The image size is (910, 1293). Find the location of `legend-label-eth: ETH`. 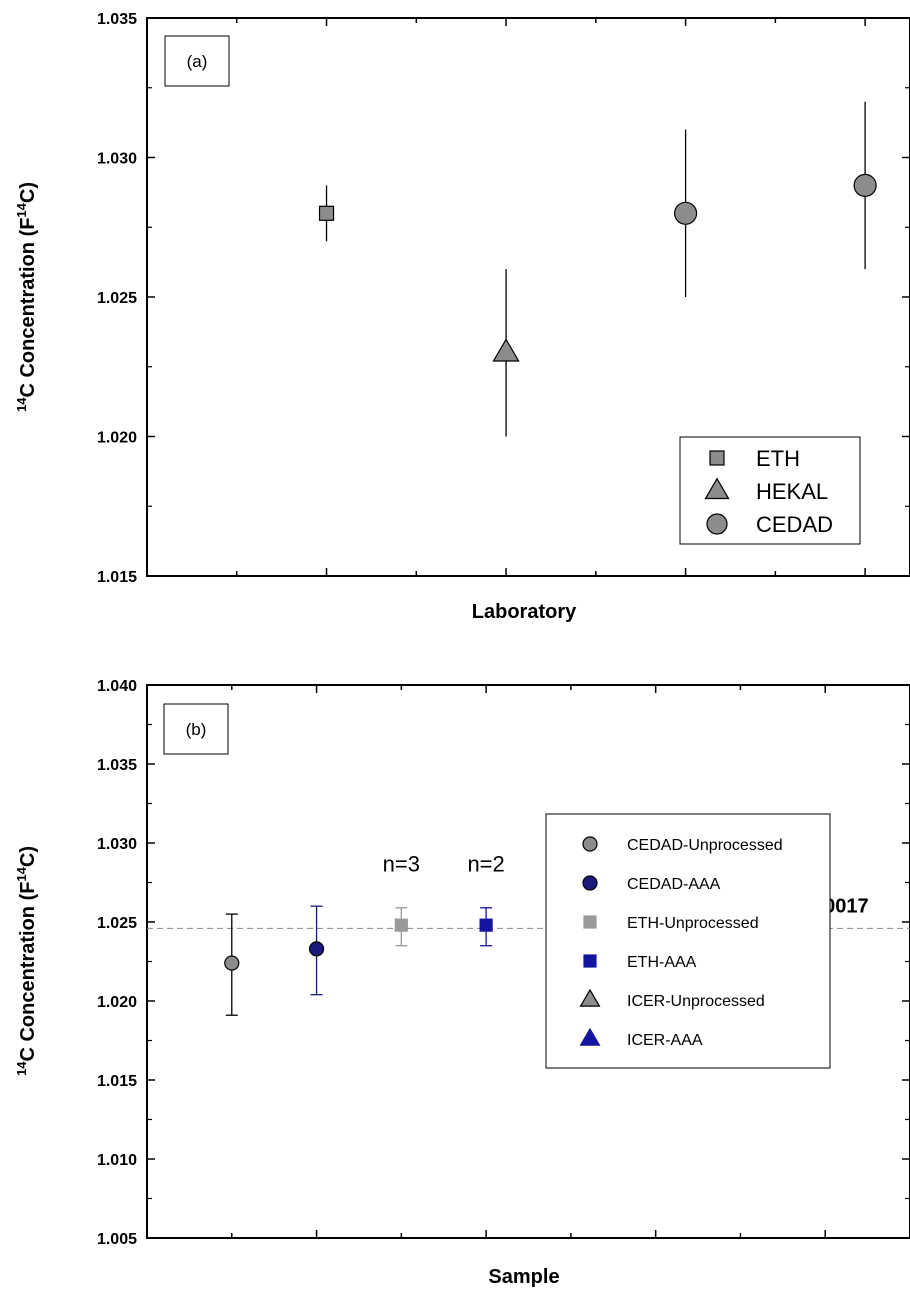

legend-label-eth: ETH is located at coordinates (778, 458).